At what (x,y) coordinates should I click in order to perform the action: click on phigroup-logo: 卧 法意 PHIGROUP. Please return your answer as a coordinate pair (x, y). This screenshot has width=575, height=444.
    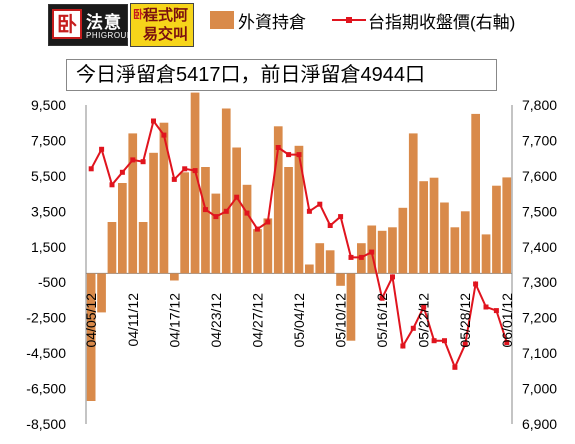
    Looking at the image, I should click on (90, 25).